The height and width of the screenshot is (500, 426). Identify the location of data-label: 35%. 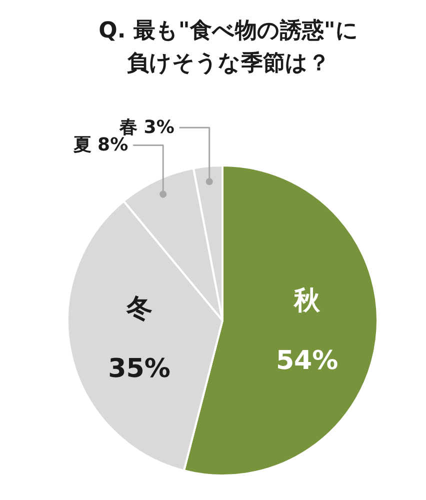
(139, 369).